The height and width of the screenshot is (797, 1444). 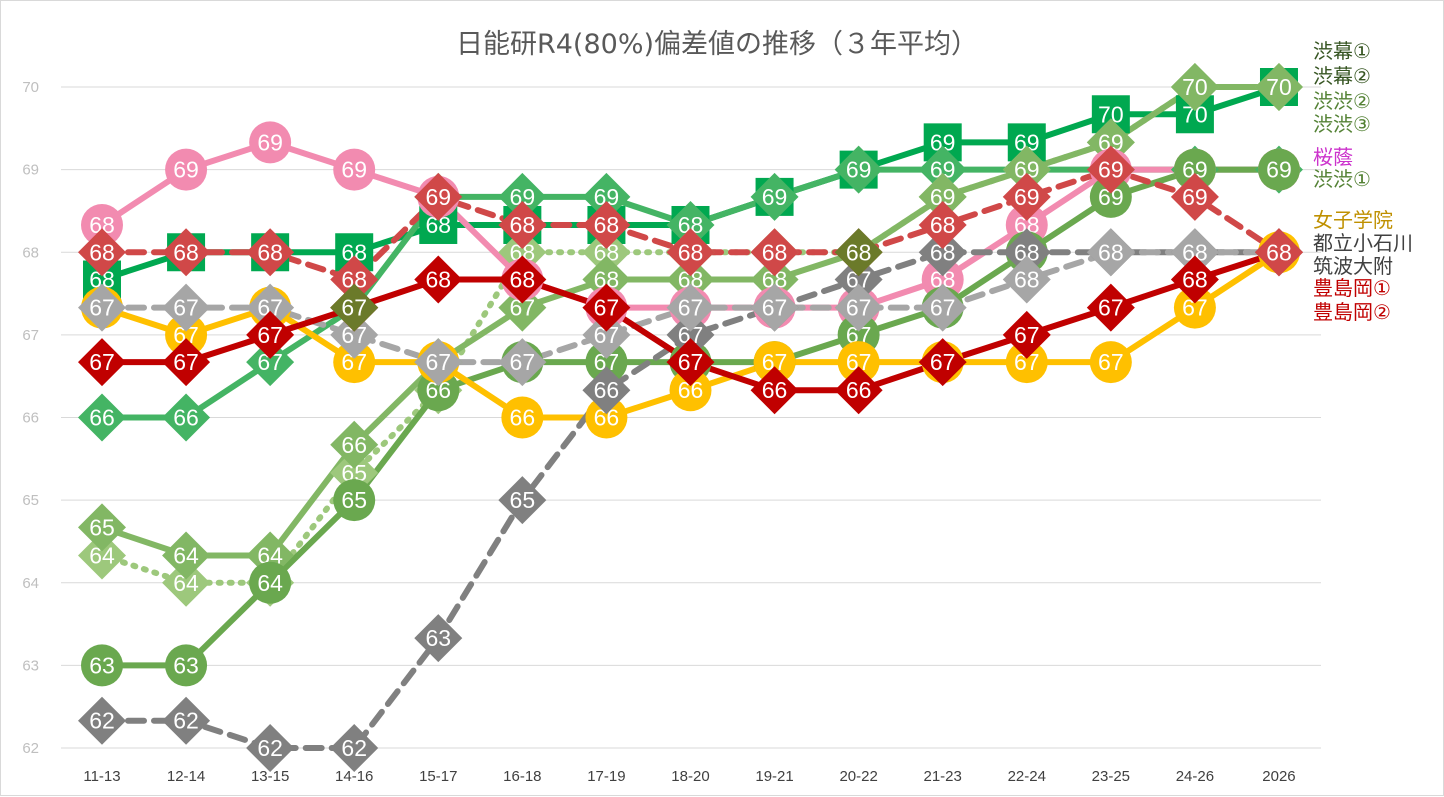 I want to click on y-axis-ticks: 62 63 64 65 66 67 68 69 70, so click(x=30, y=418).